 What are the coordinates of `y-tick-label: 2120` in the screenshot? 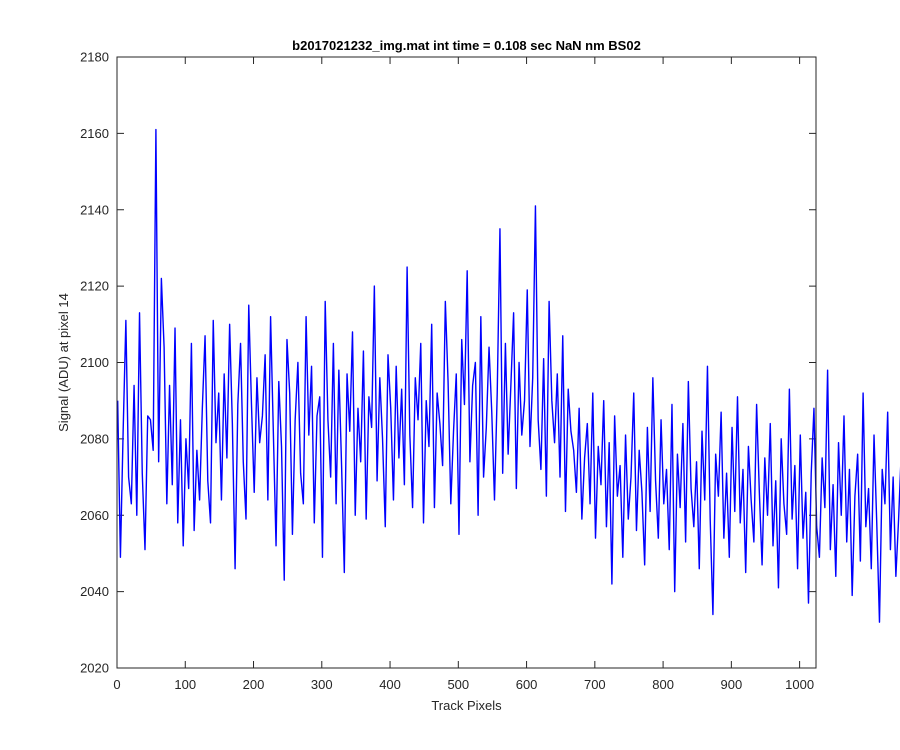 It's located at (94, 286).